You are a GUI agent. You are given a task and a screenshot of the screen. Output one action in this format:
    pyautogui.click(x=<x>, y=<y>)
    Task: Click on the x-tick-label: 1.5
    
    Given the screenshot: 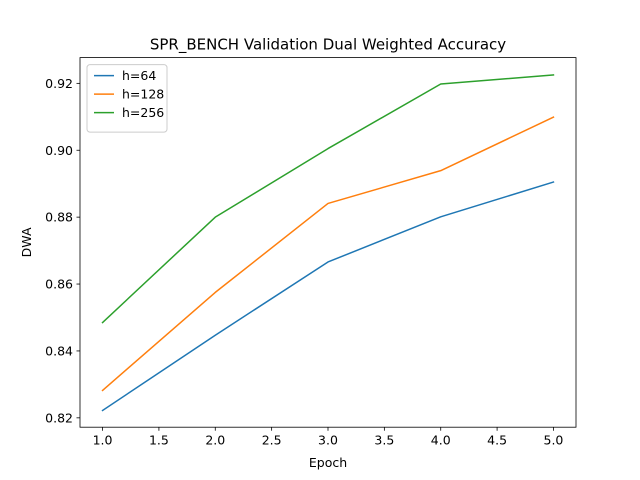 What is the action you would take?
    pyautogui.click(x=159, y=440)
    